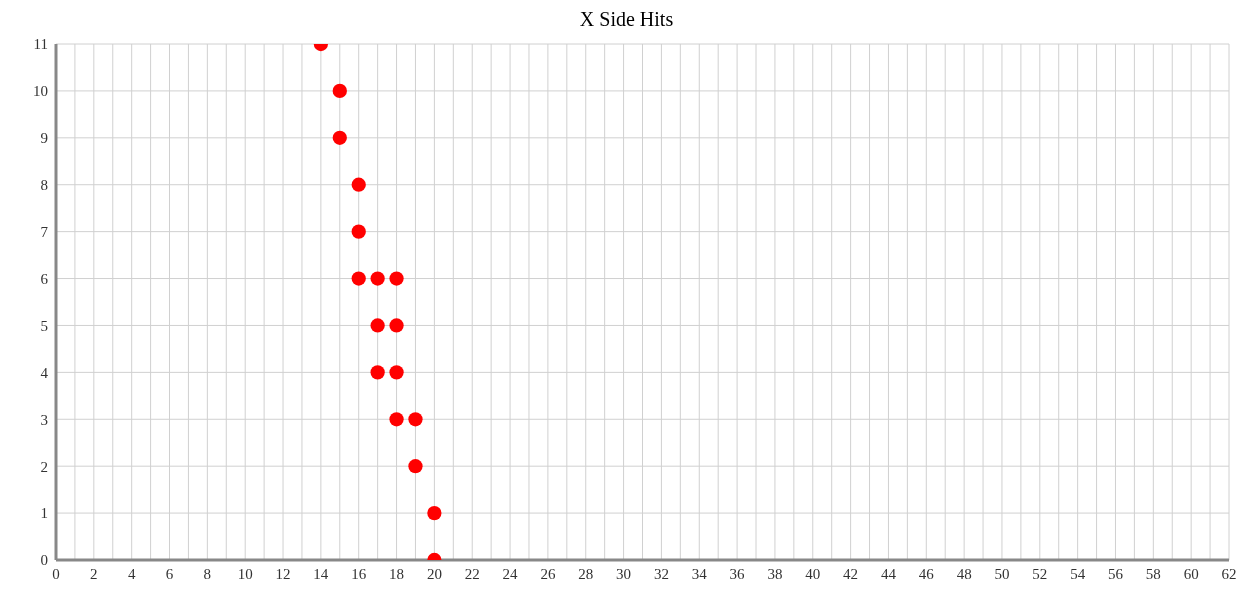 This screenshot has width=1253, height=603. What do you see at coordinates (131, 573) in the screenshot?
I see `x-tick-label: 4` at bounding box center [131, 573].